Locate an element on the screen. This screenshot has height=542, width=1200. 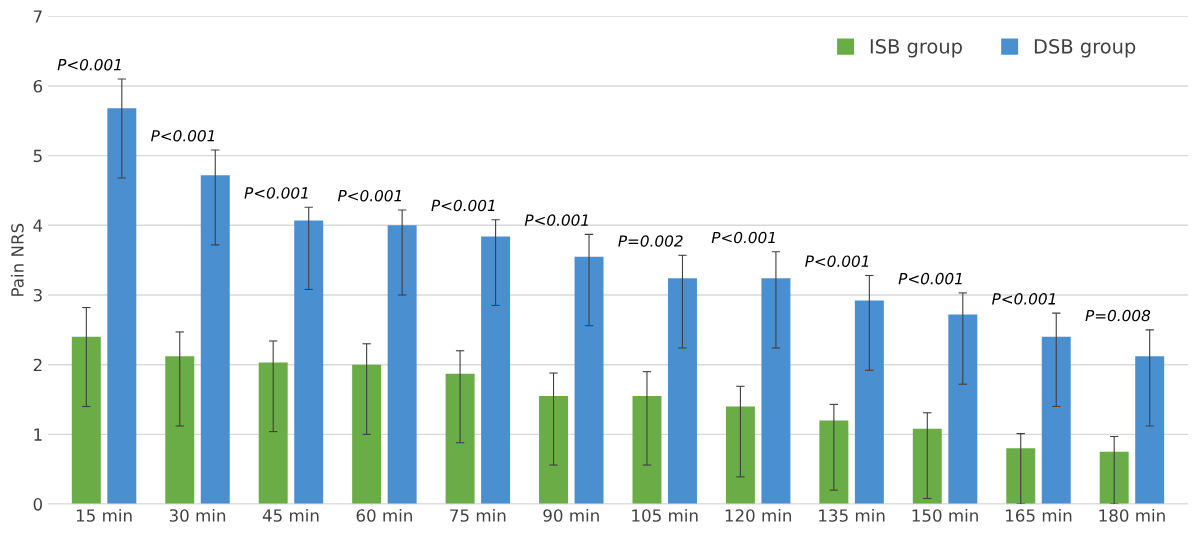
y-tick-label: 3 is located at coordinates (37, 295).